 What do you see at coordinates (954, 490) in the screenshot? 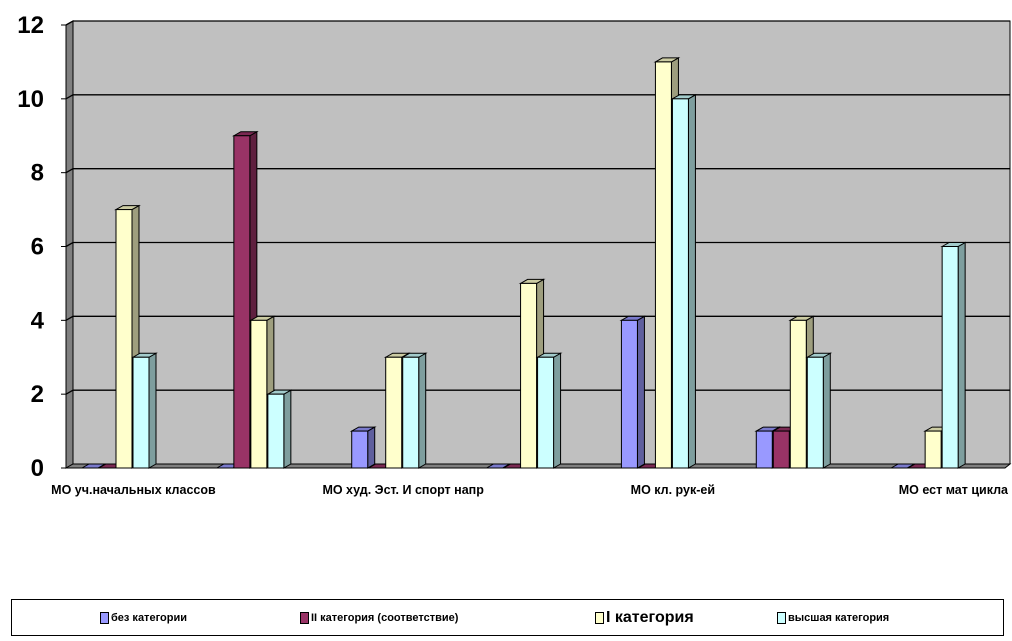
I see `x-tick-label: МО ест мат цикла` at bounding box center [954, 490].